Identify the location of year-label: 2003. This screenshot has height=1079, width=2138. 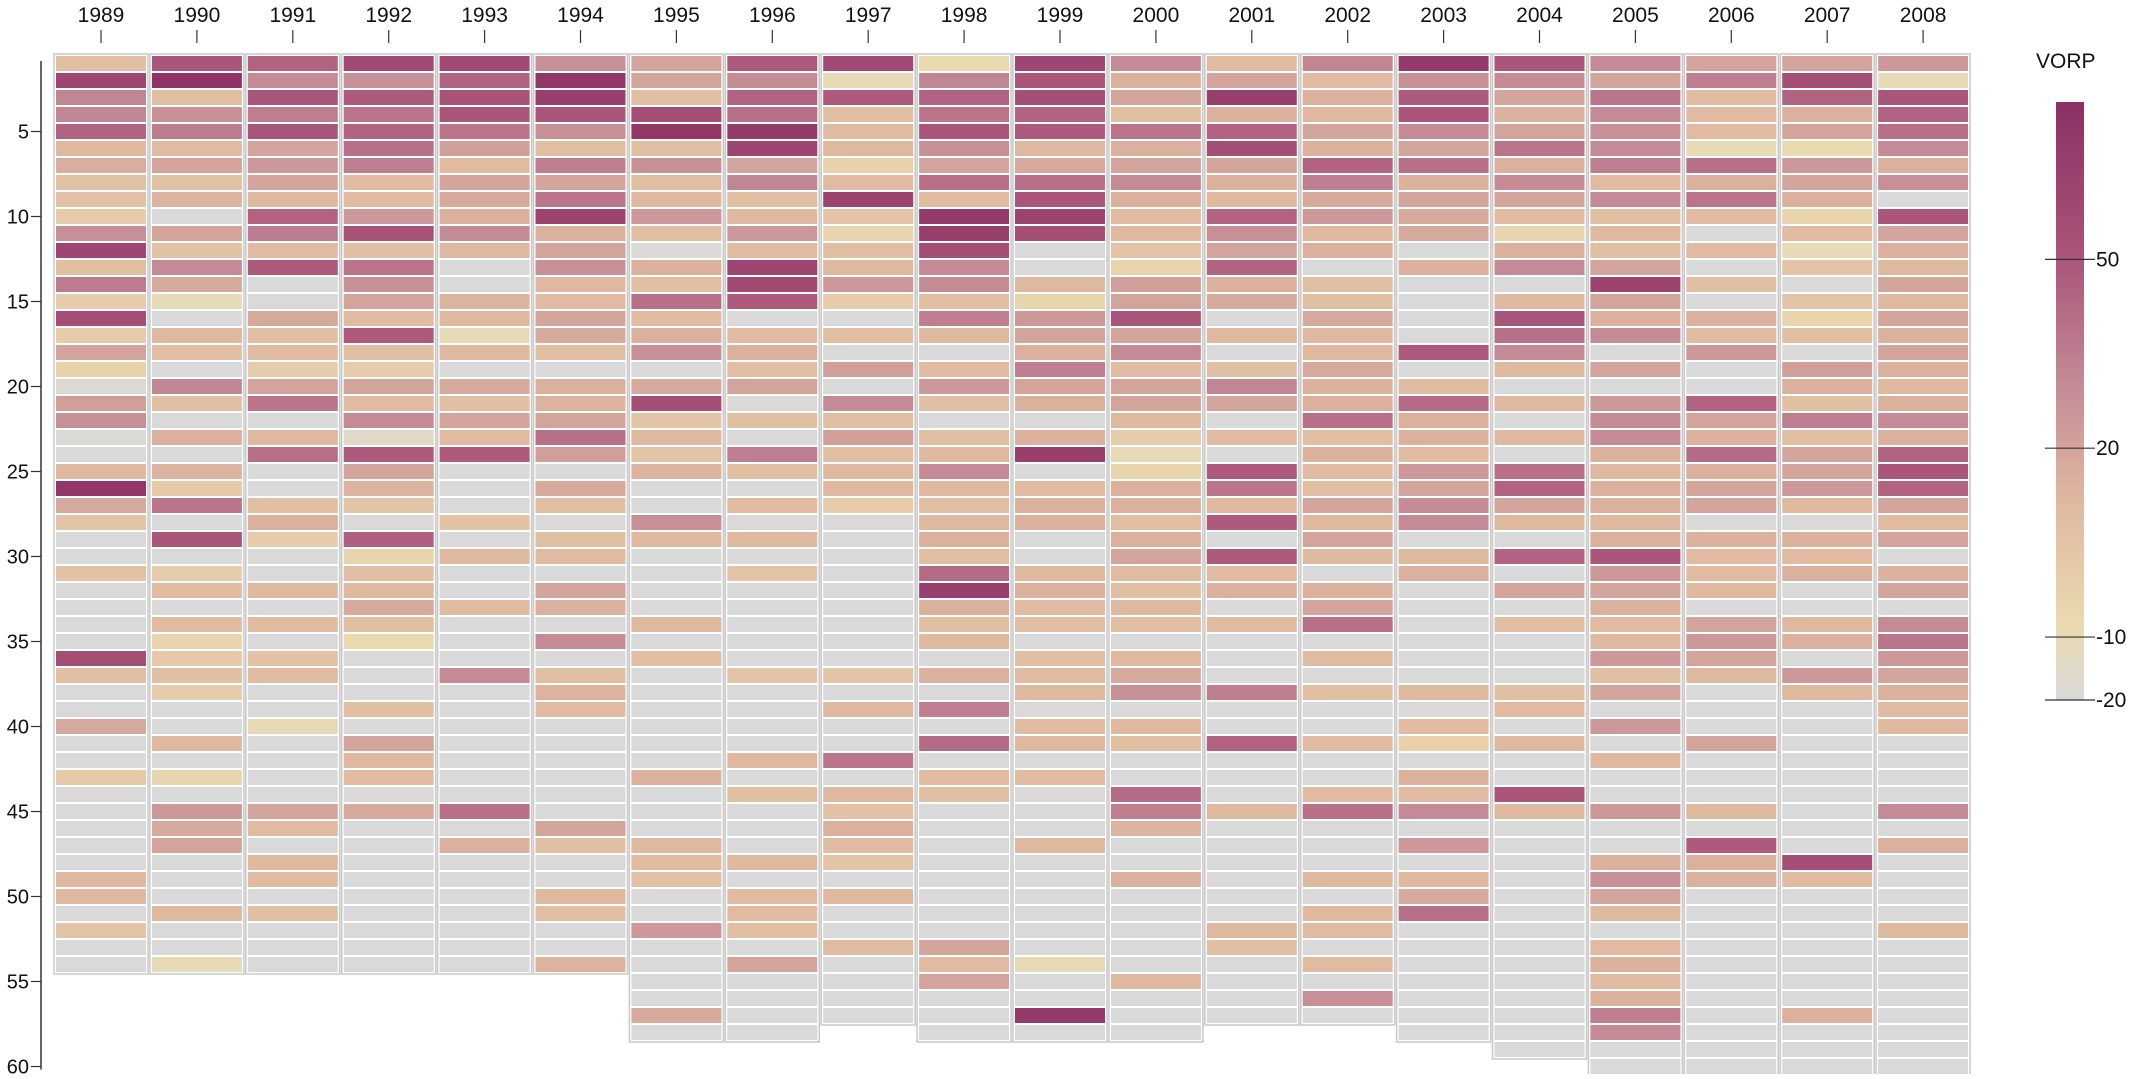
(1443, 15).